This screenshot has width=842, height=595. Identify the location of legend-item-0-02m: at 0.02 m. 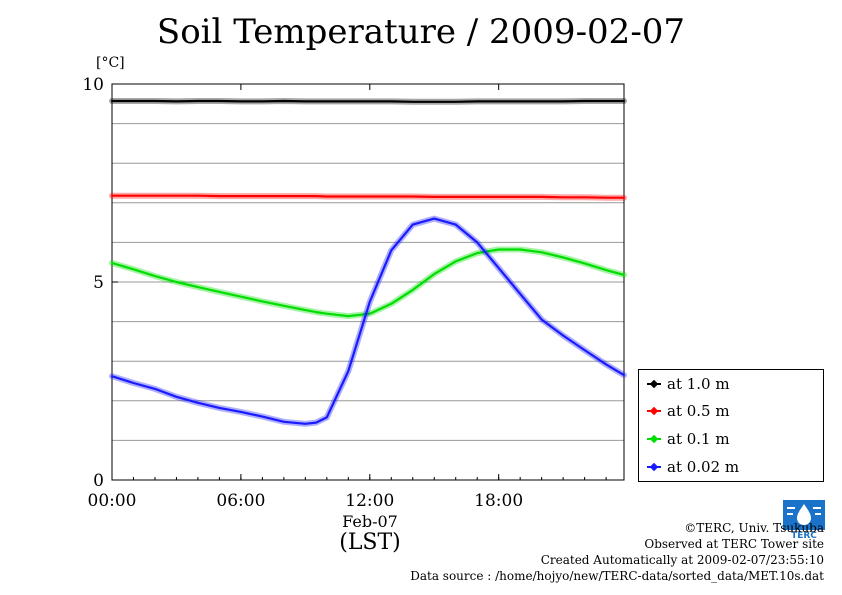
(693, 467).